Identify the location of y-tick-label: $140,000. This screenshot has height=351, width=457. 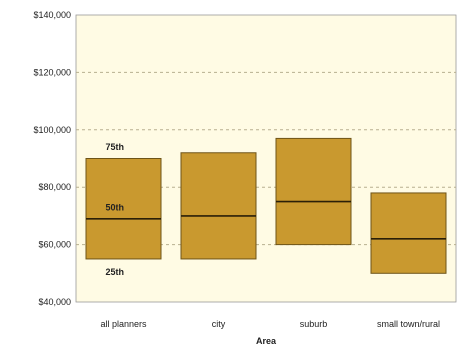
(52, 15).